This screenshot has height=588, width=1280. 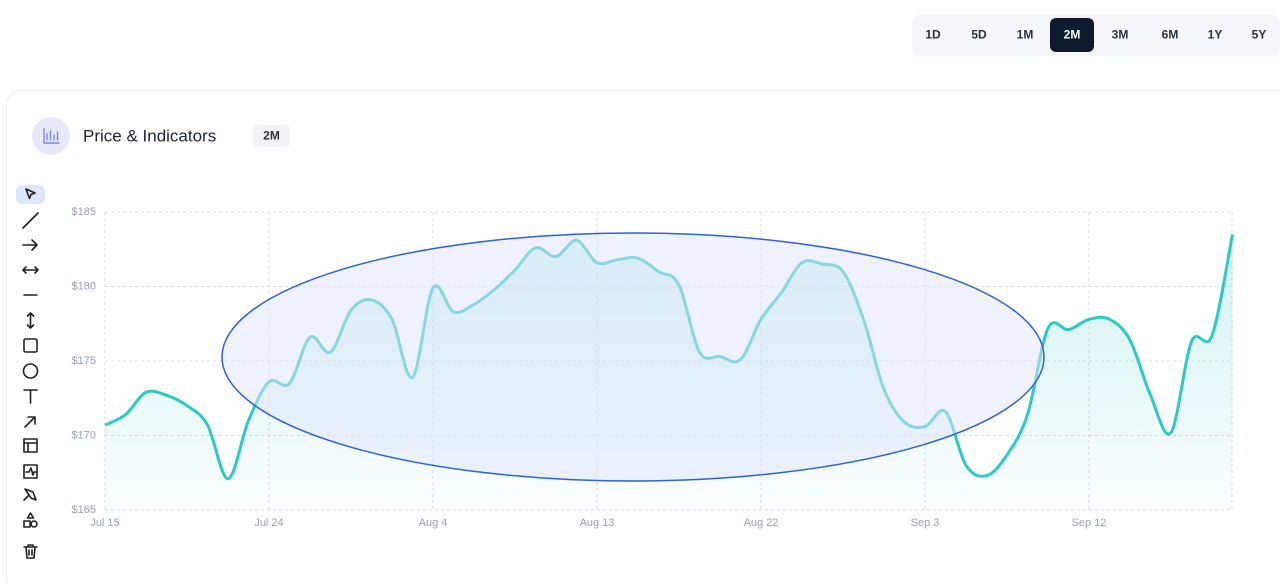 I want to click on timeframe-button: 5D, so click(x=979, y=35).